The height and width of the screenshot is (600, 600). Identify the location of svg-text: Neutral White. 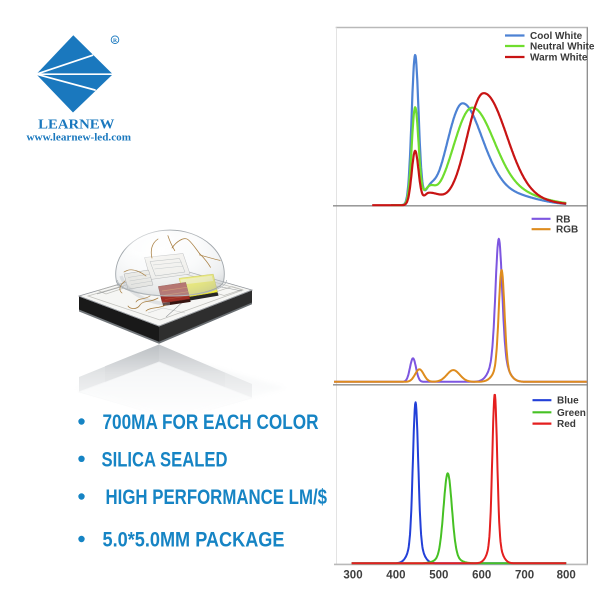
(562, 47).